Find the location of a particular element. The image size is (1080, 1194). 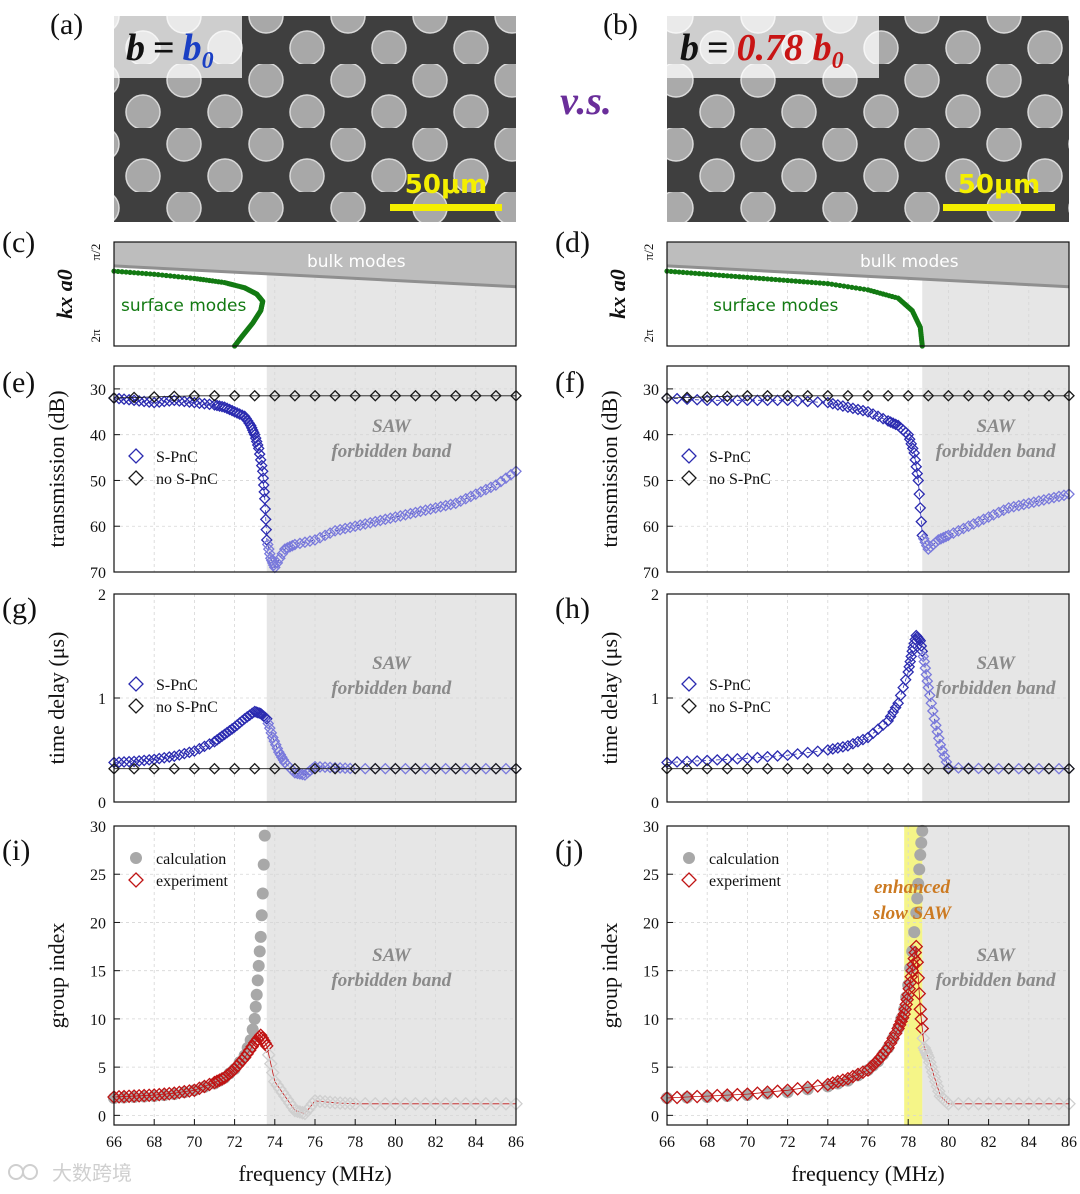

scale-bar is located at coordinates (999, 207).